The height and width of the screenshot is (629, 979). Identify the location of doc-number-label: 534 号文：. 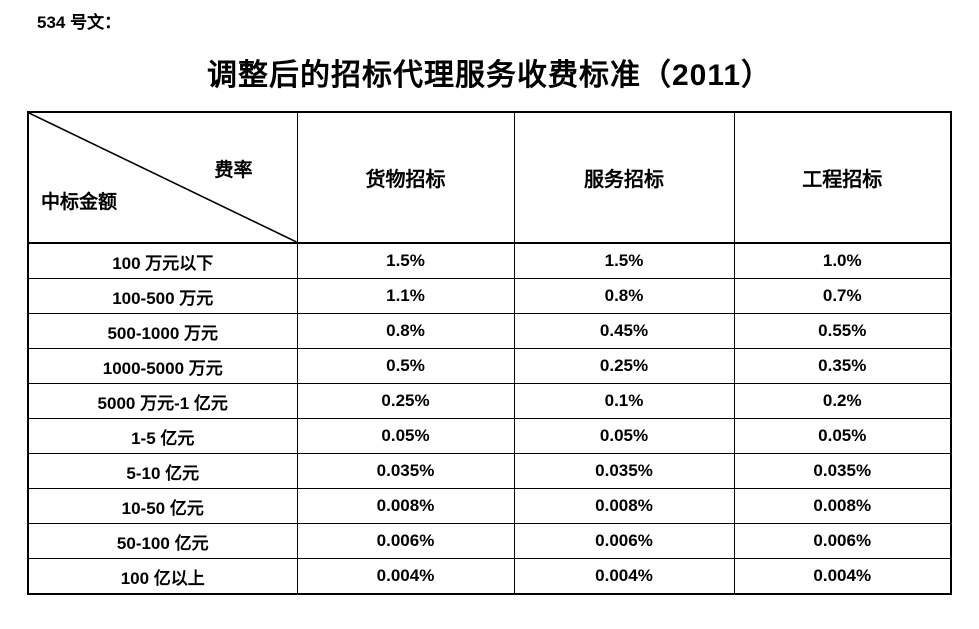
(79, 22).